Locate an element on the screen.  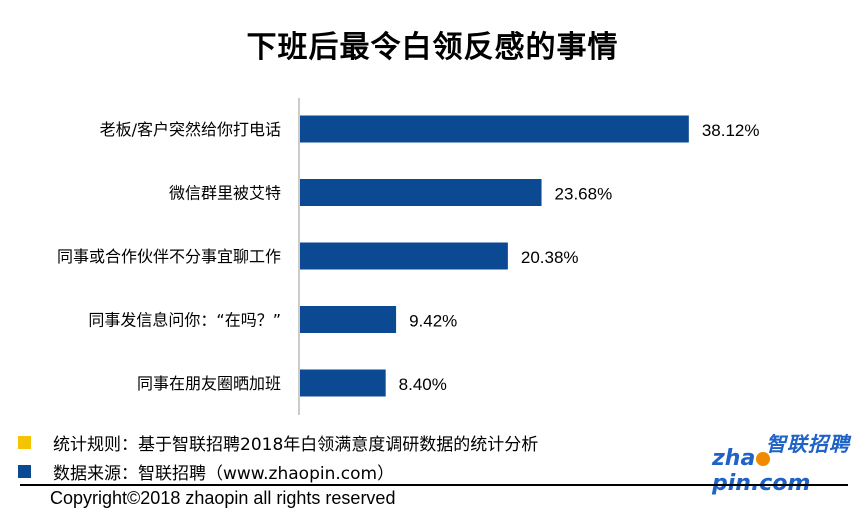
category-label: 微信群里被艾特 is located at coordinates (225, 193).